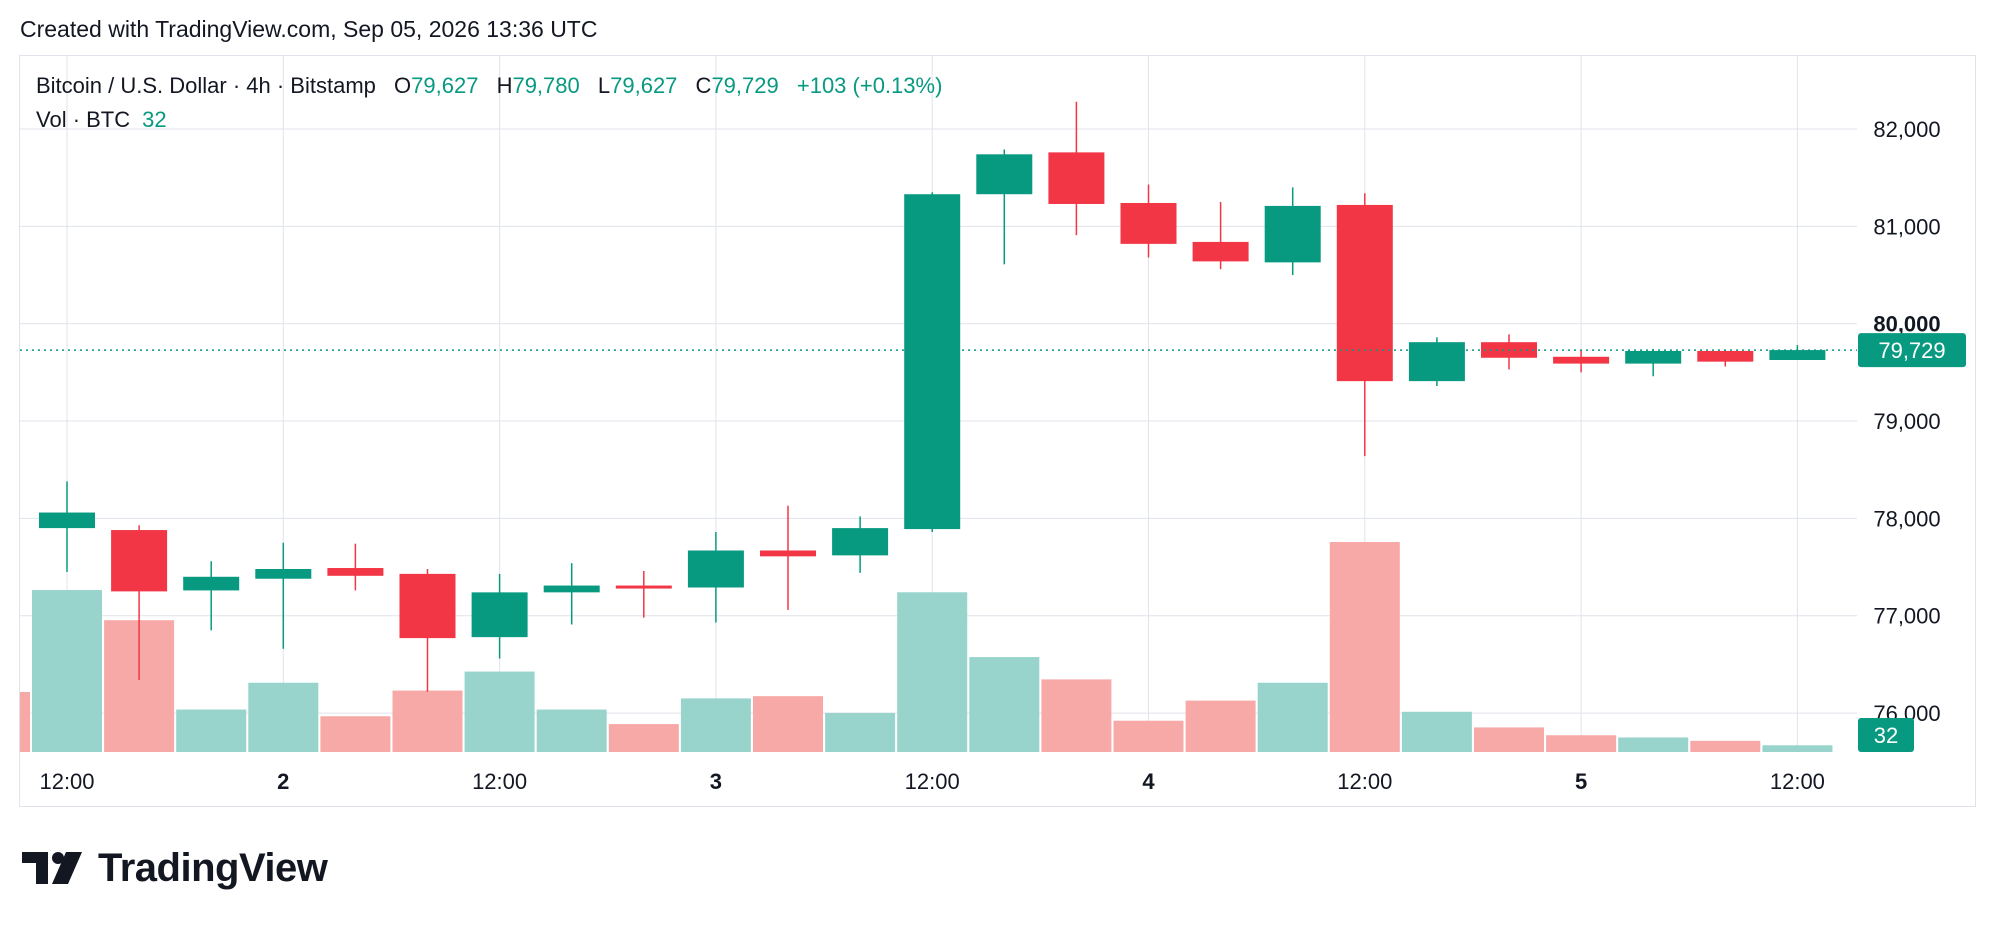  I want to click on close-key: C, so click(703, 85).